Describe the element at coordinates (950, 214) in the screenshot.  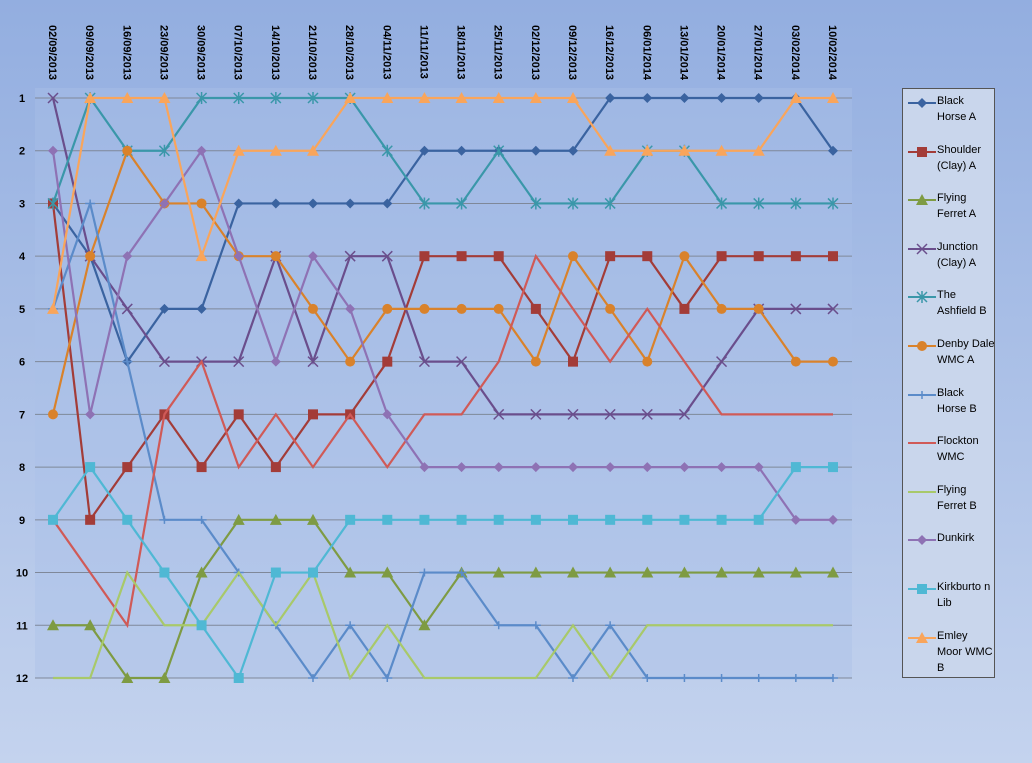
I see `legend-item: Flying Ferret A` at that location.